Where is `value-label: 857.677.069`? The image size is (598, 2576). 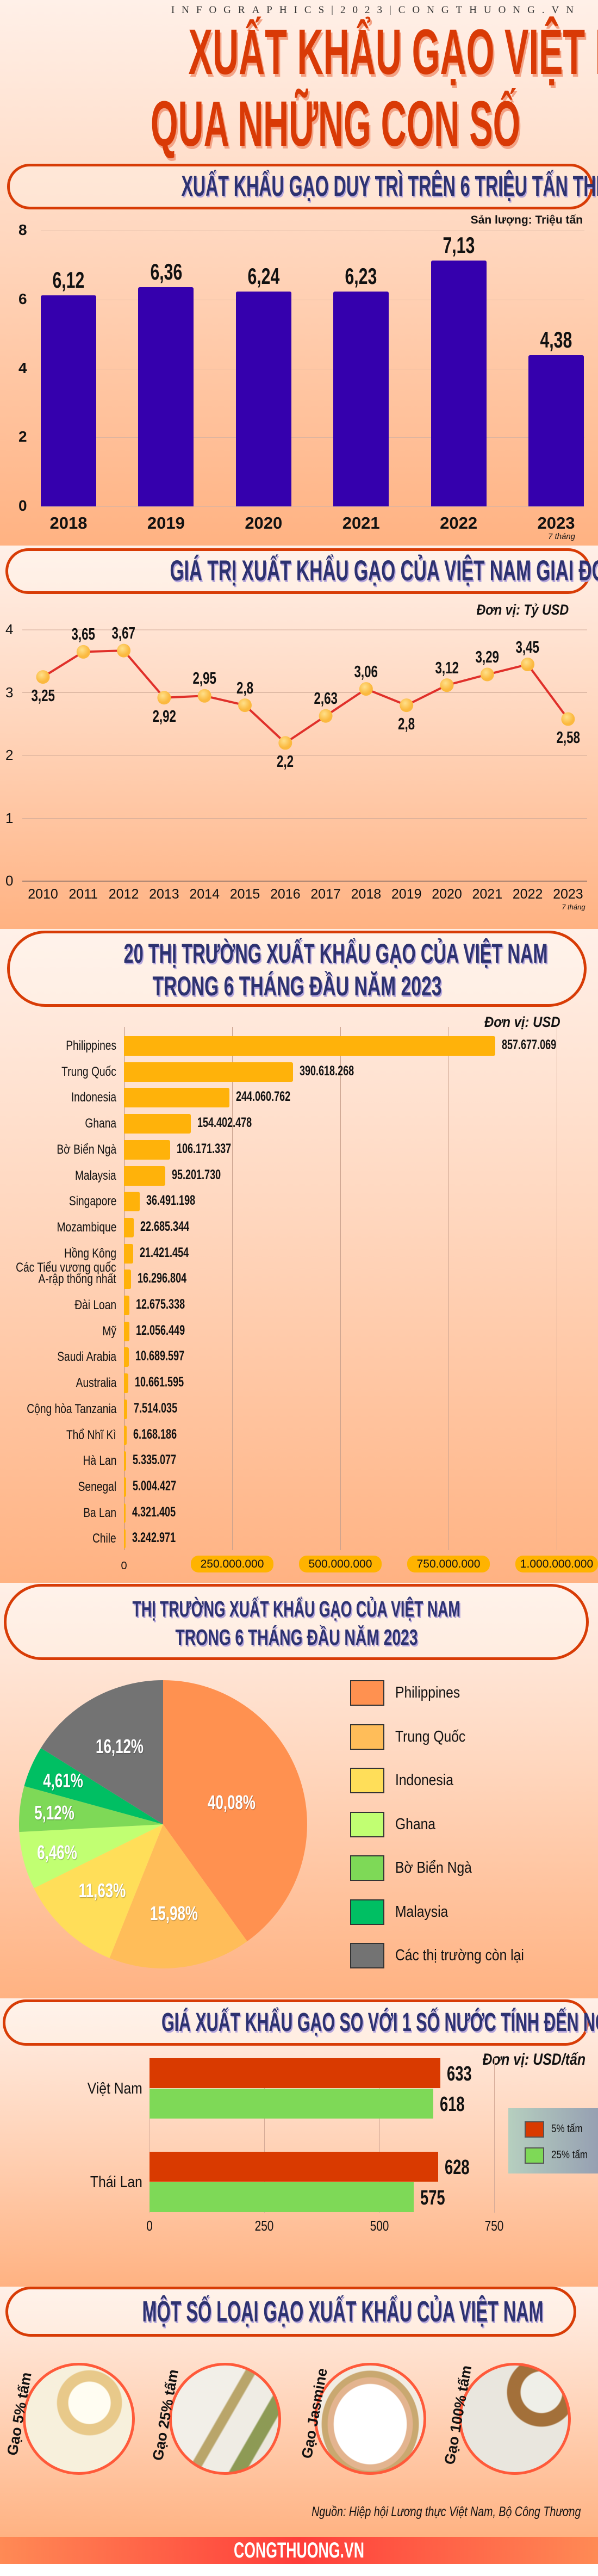 value-label: 857.677.069 is located at coordinates (528, 1044).